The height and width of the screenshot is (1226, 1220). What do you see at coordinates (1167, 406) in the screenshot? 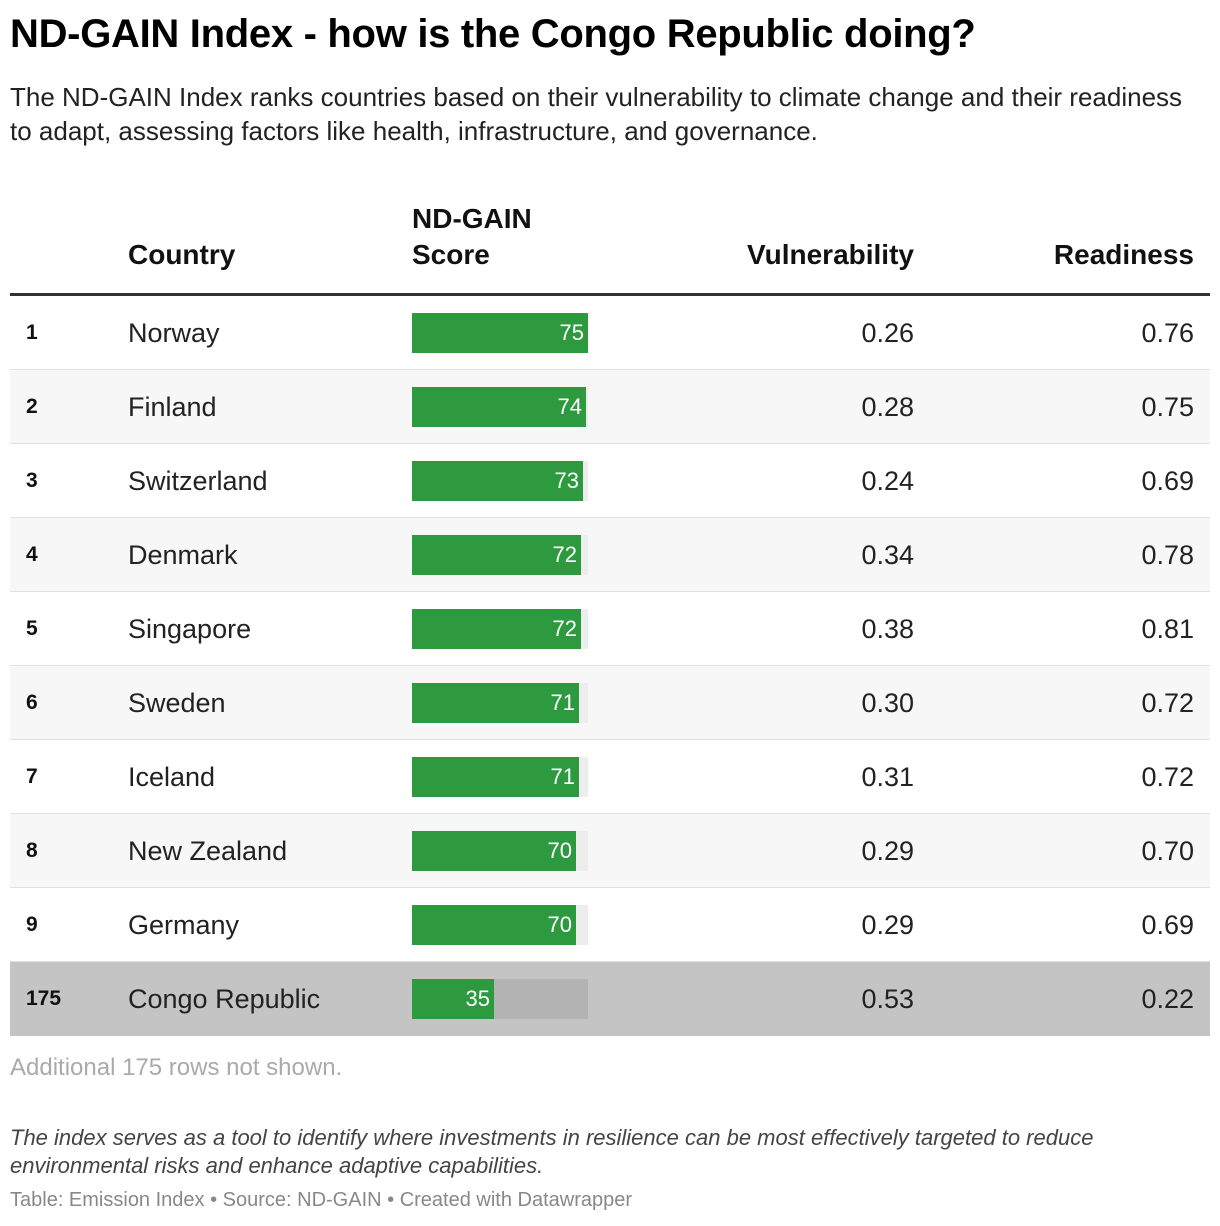
I see `readiness-cell: 0.75` at bounding box center [1167, 406].